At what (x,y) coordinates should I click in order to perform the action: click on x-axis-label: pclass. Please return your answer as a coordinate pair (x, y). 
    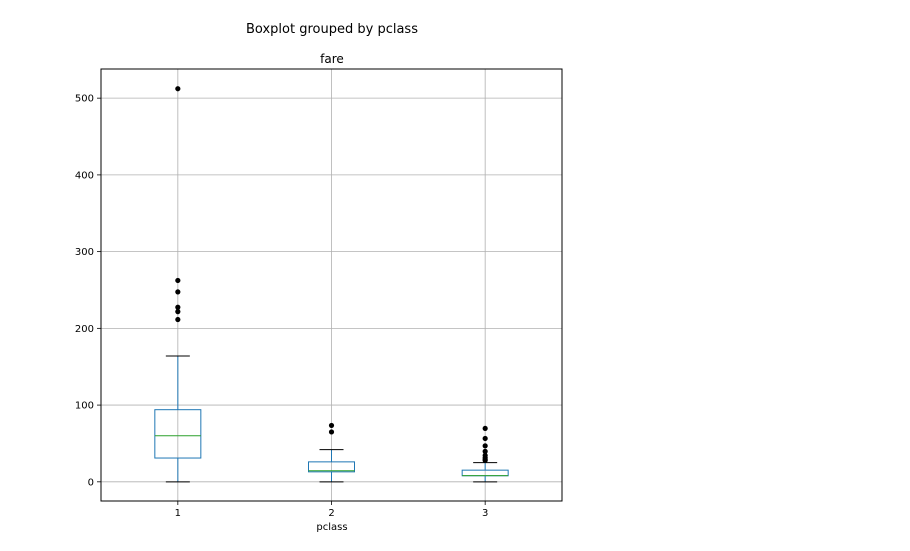
    Looking at the image, I should click on (331, 527).